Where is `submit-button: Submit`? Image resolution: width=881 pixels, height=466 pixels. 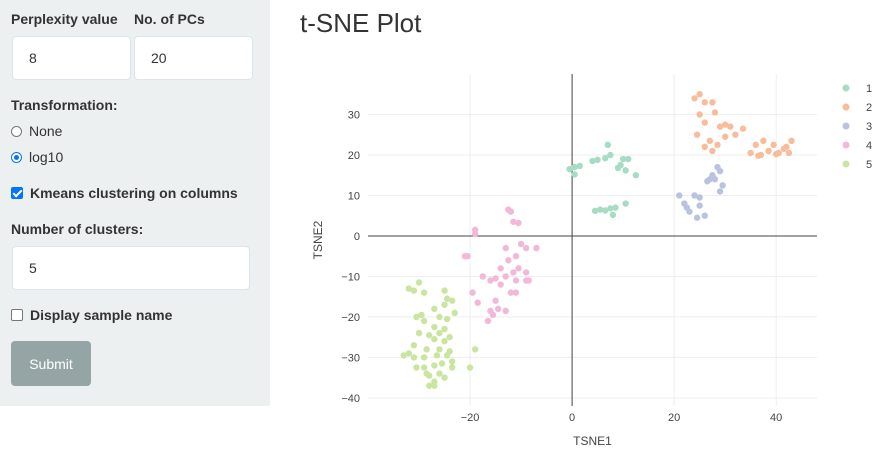 submit-button: Submit is located at coordinates (51, 363).